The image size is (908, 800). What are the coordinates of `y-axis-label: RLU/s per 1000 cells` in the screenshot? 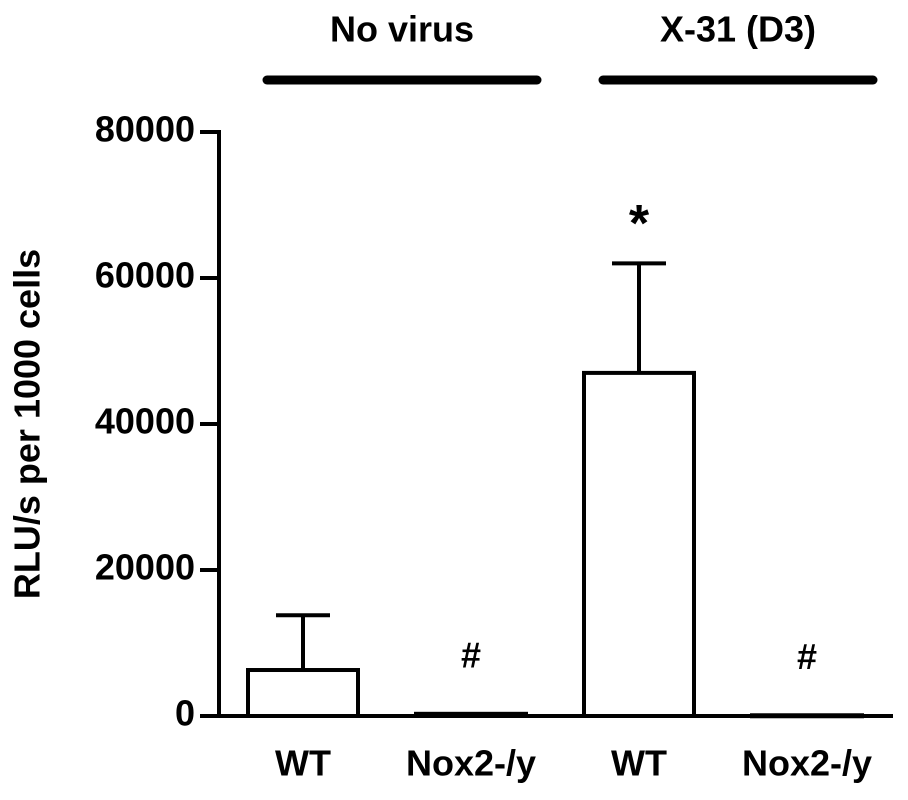 It's located at (27, 424).